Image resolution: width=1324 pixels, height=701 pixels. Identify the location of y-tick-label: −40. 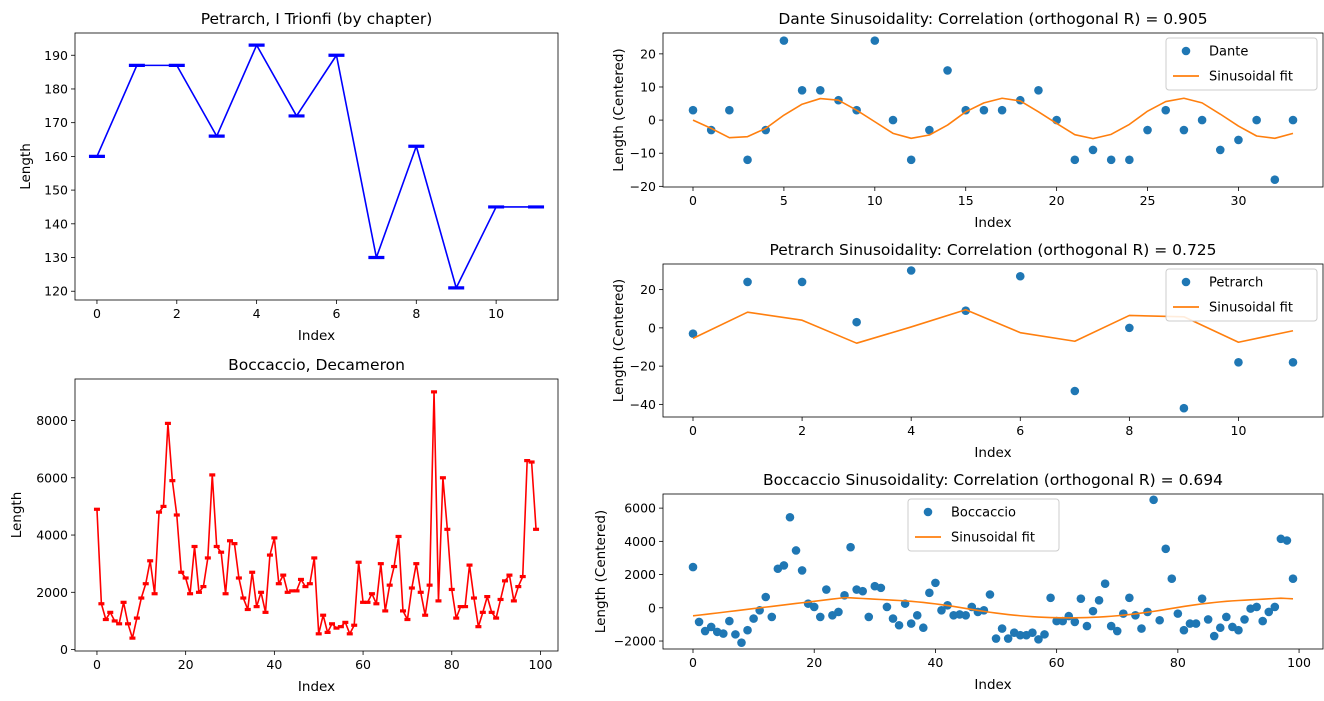
(643, 404).